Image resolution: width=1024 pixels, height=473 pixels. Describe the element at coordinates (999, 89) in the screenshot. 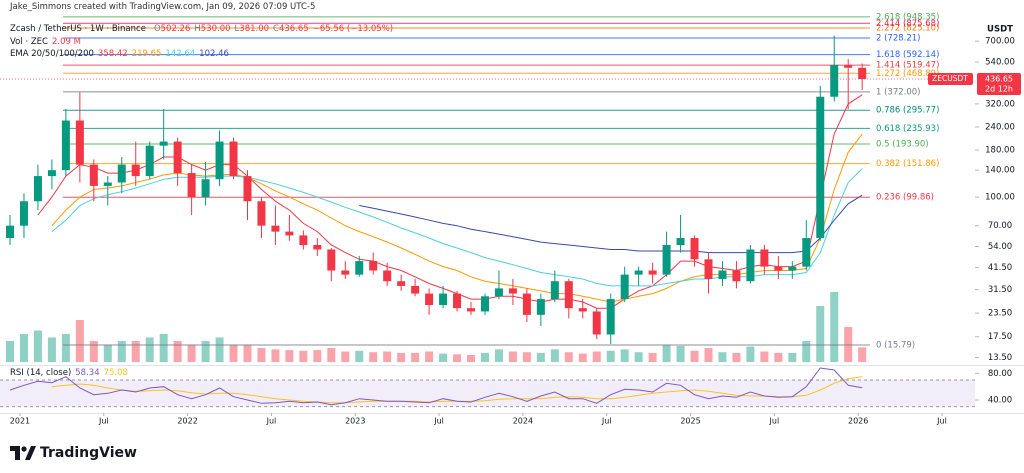

I see `countdown: 2d 12h` at that location.